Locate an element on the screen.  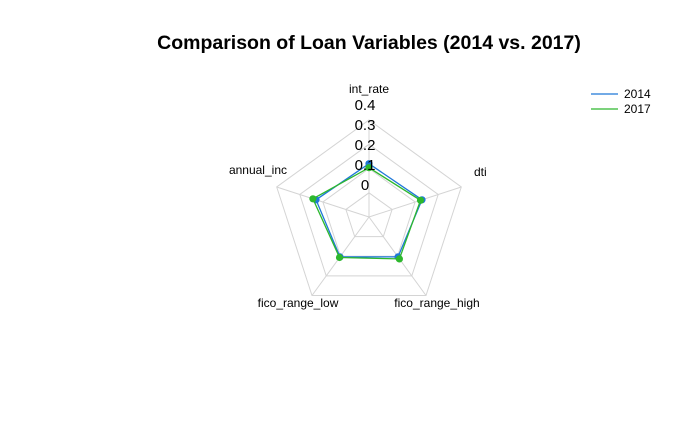
tick-label: 0 is located at coordinates (365, 185).